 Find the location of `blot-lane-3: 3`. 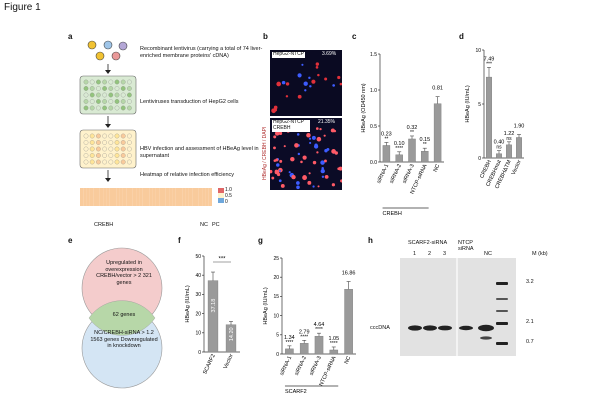

blot-lane-3: 3 is located at coordinates (445, 254).